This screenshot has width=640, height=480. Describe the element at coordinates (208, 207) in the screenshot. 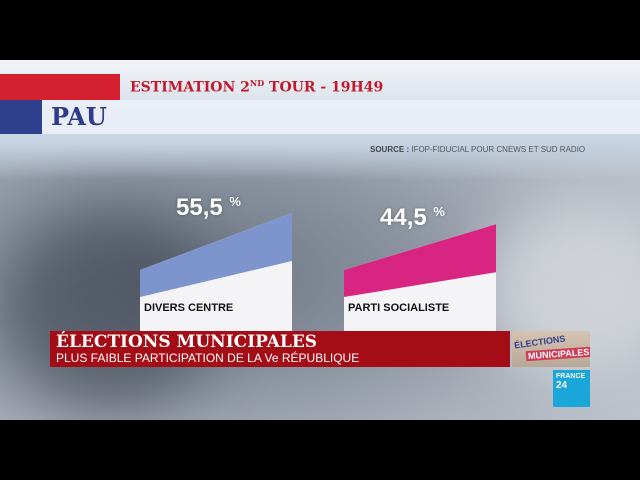

I see `value-label-0: 55,5 %` at that location.